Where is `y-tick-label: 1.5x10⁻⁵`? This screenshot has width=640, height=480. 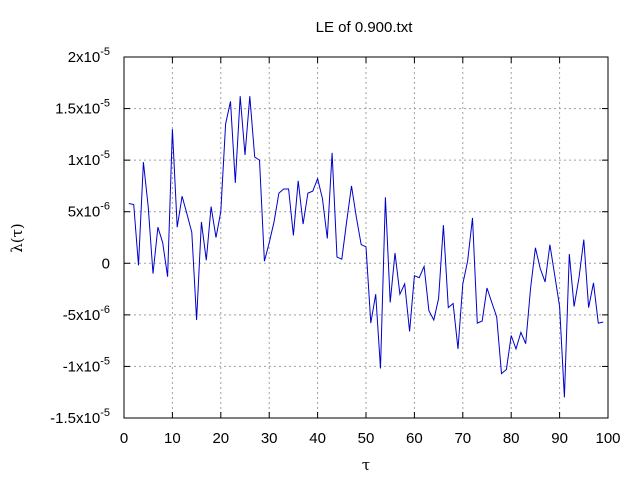
y-tick-label: 1.5x10⁻⁵ is located at coordinates (82, 108).